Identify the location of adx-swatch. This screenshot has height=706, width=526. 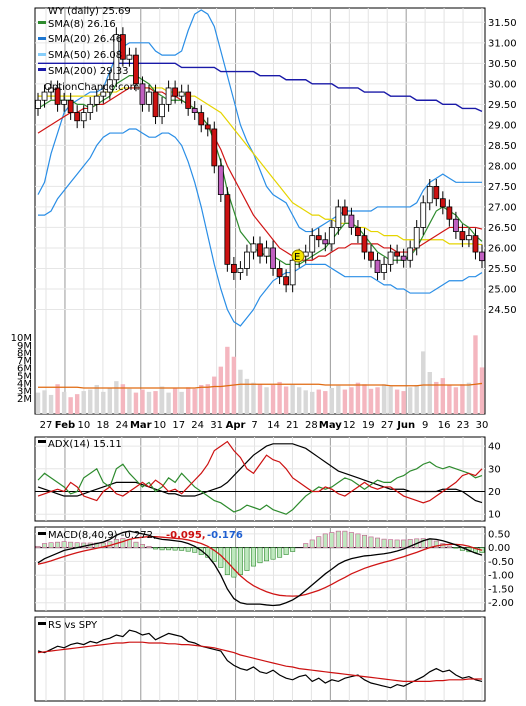
(42, 441).